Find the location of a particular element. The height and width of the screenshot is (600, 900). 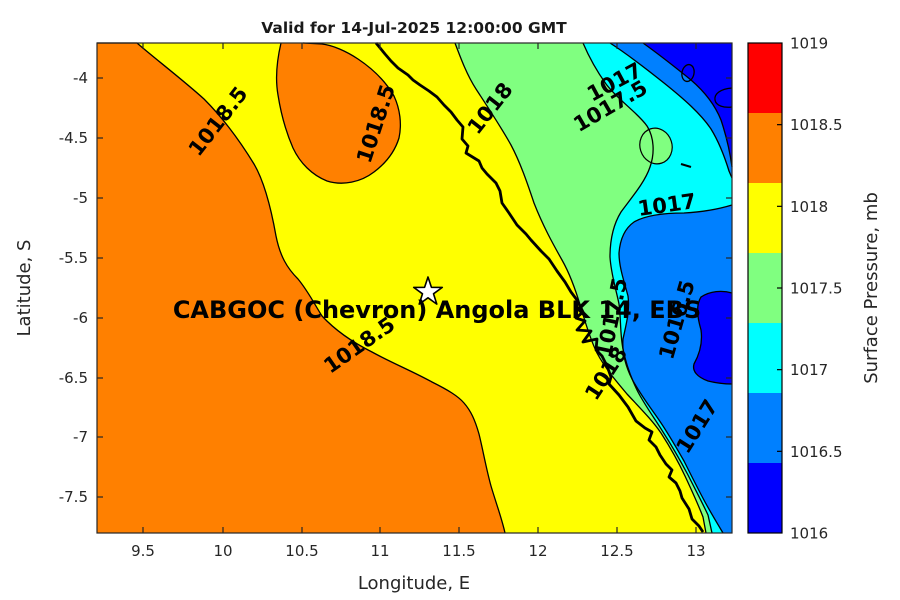

x-tick-label: 11 is located at coordinates (379, 551).